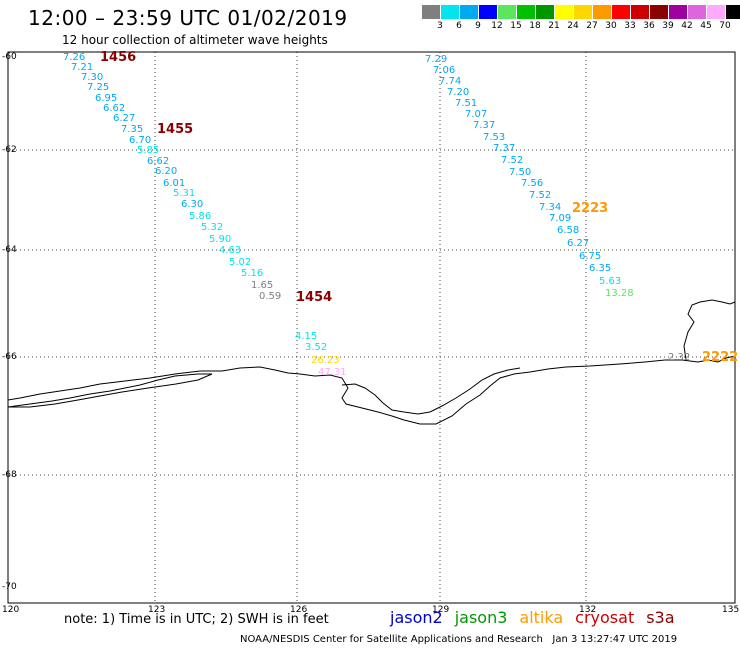  I want to click on legend-label: 42, so click(687, 26).